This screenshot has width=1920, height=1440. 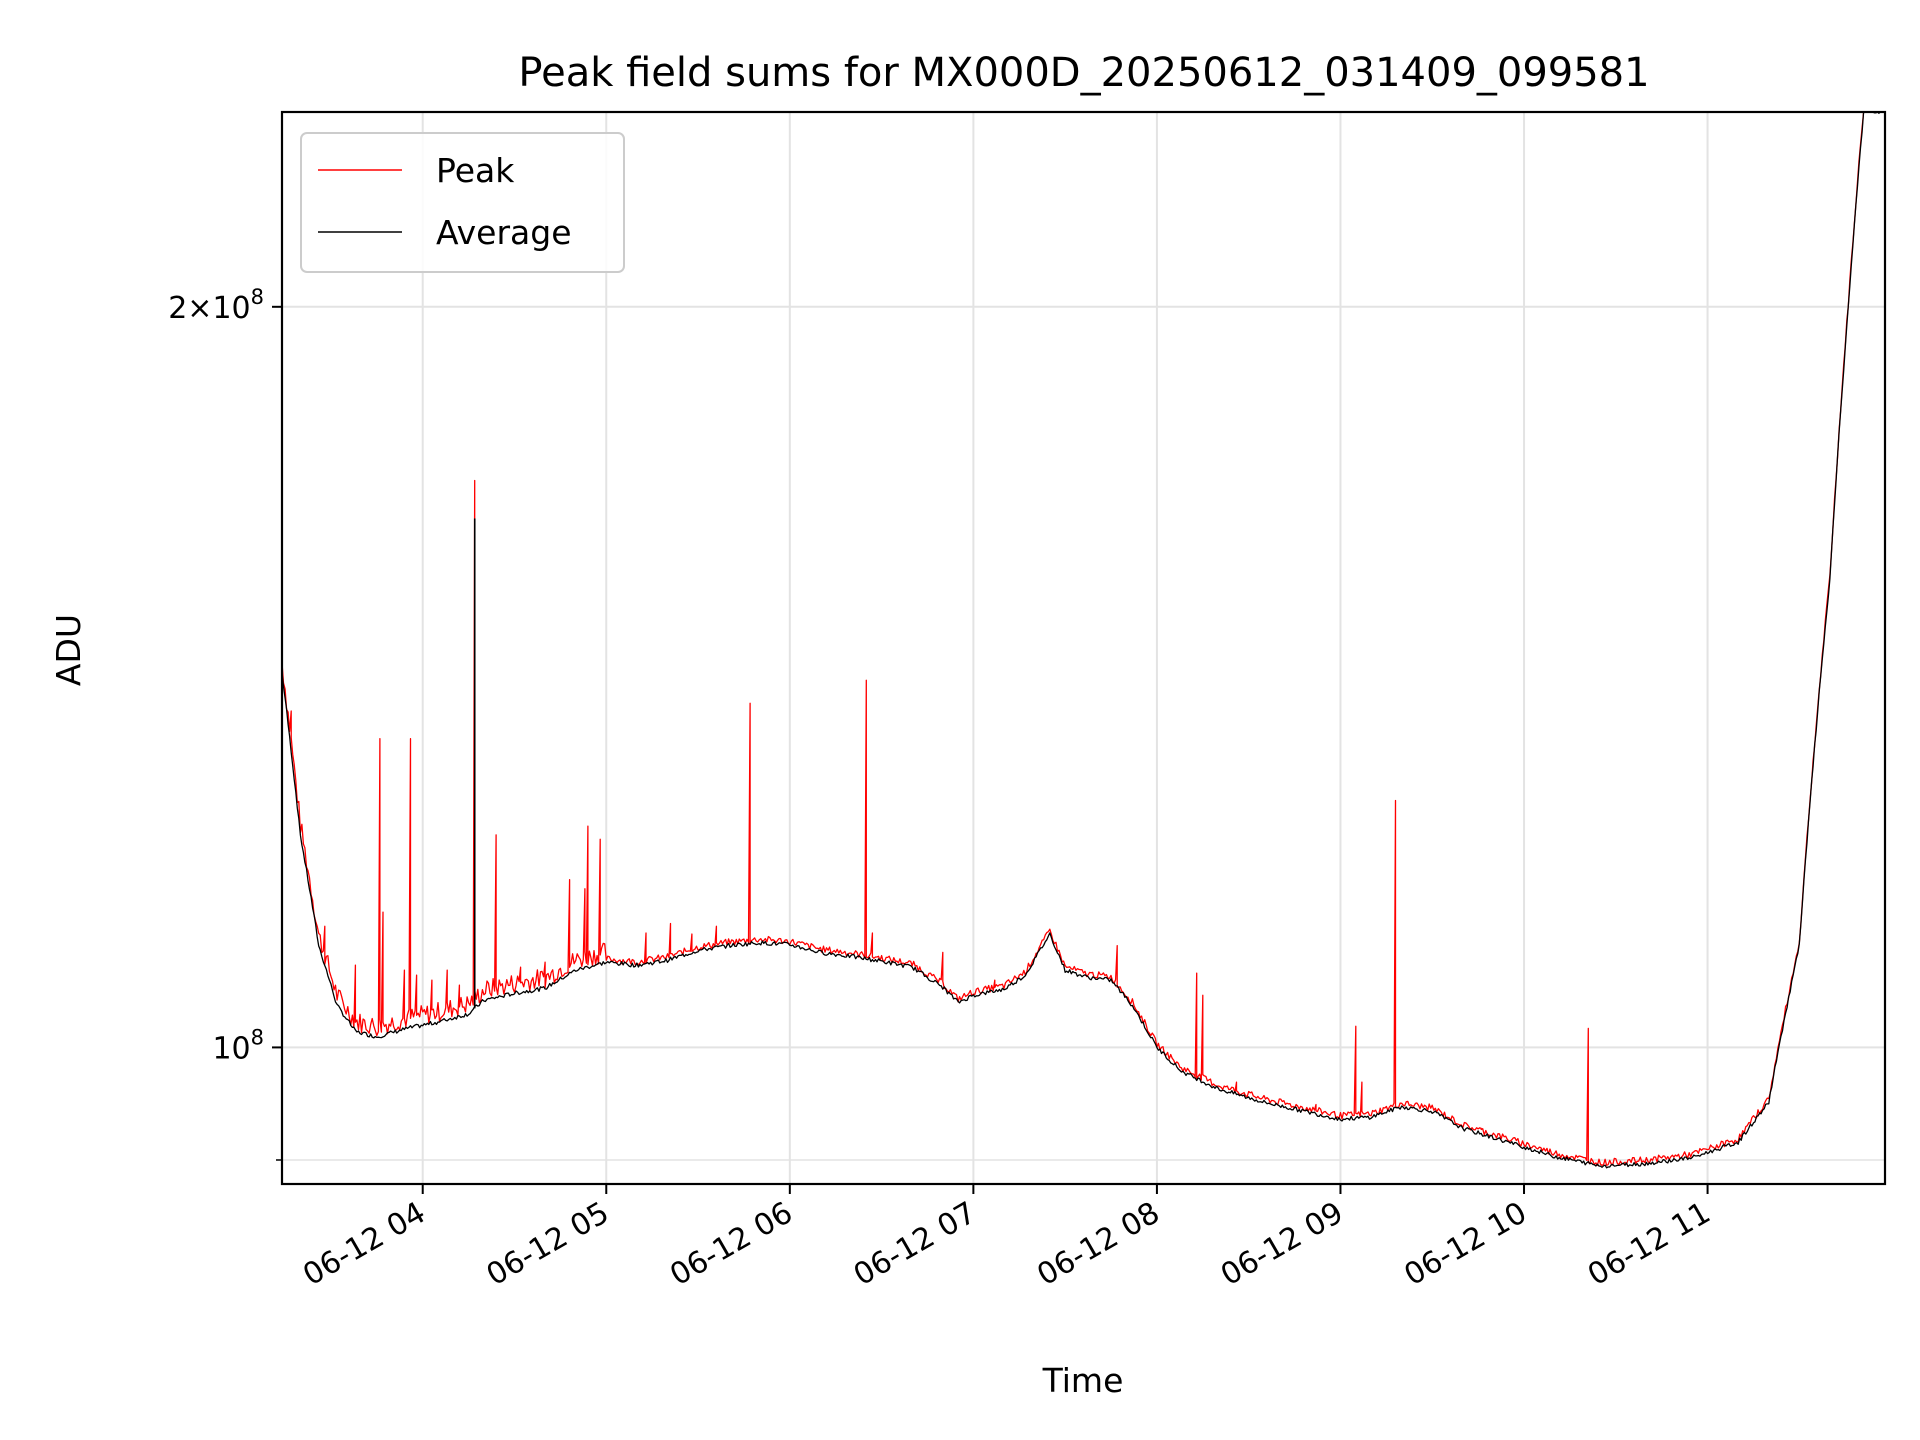 What do you see at coordinates (504, 232) in the screenshot?
I see `legend-label-average: Average` at bounding box center [504, 232].